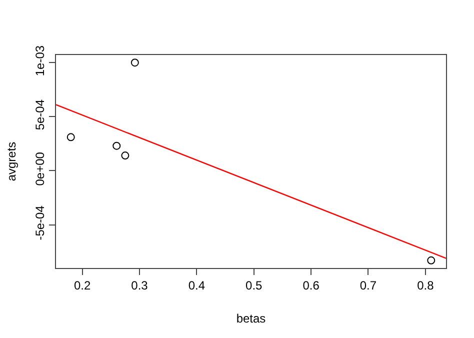 The height and width of the screenshot is (338, 474). What do you see at coordinates (11, 162) in the screenshot?
I see `y-axis-title: avgrets` at bounding box center [11, 162].